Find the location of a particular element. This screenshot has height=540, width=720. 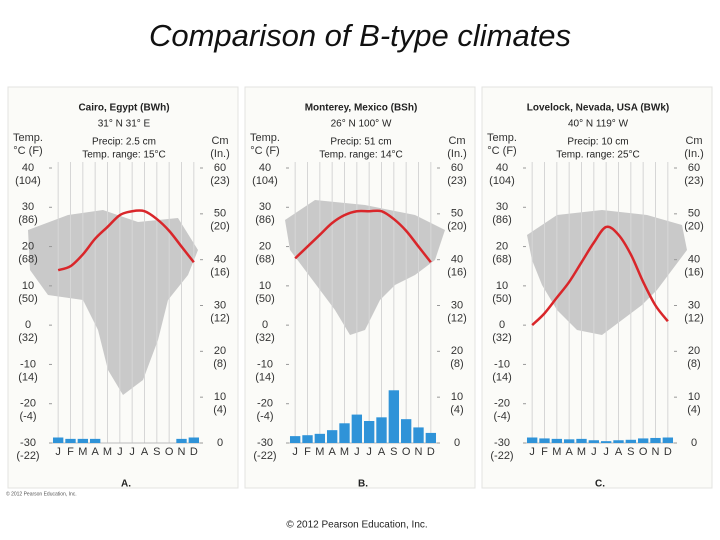

y2-axis-label: Cm is located at coordinates (219, 141).